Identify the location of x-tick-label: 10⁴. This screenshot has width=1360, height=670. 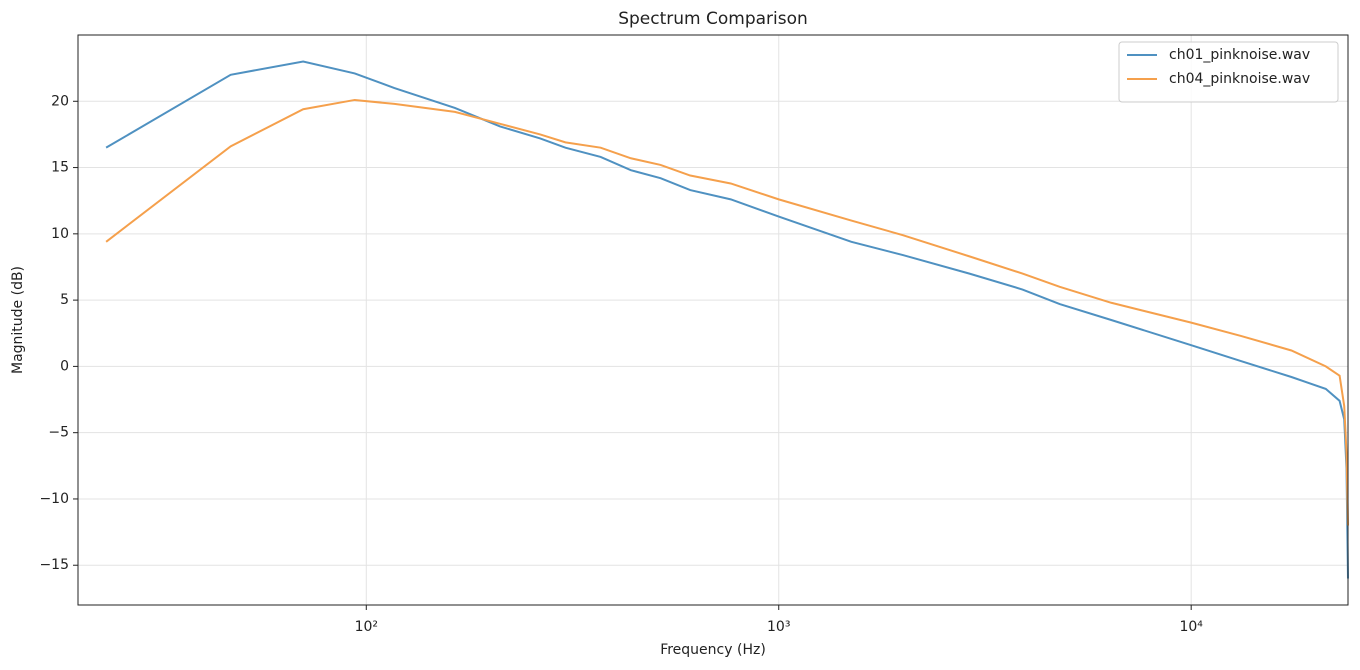
(1191, 627).